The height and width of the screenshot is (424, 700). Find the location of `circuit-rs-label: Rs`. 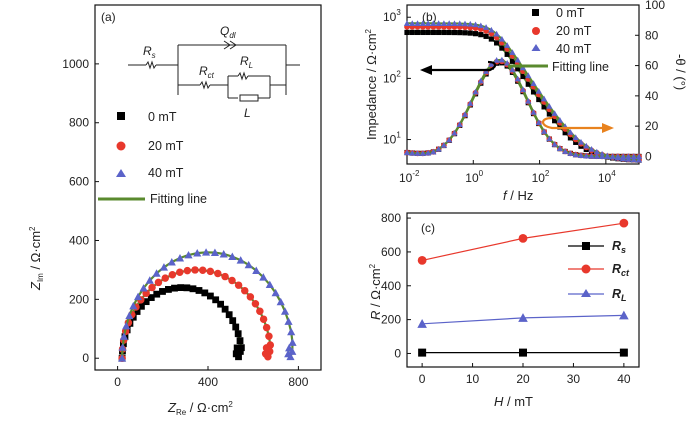

circuit-rs-label: Rs is located at coordinates (149, 52).